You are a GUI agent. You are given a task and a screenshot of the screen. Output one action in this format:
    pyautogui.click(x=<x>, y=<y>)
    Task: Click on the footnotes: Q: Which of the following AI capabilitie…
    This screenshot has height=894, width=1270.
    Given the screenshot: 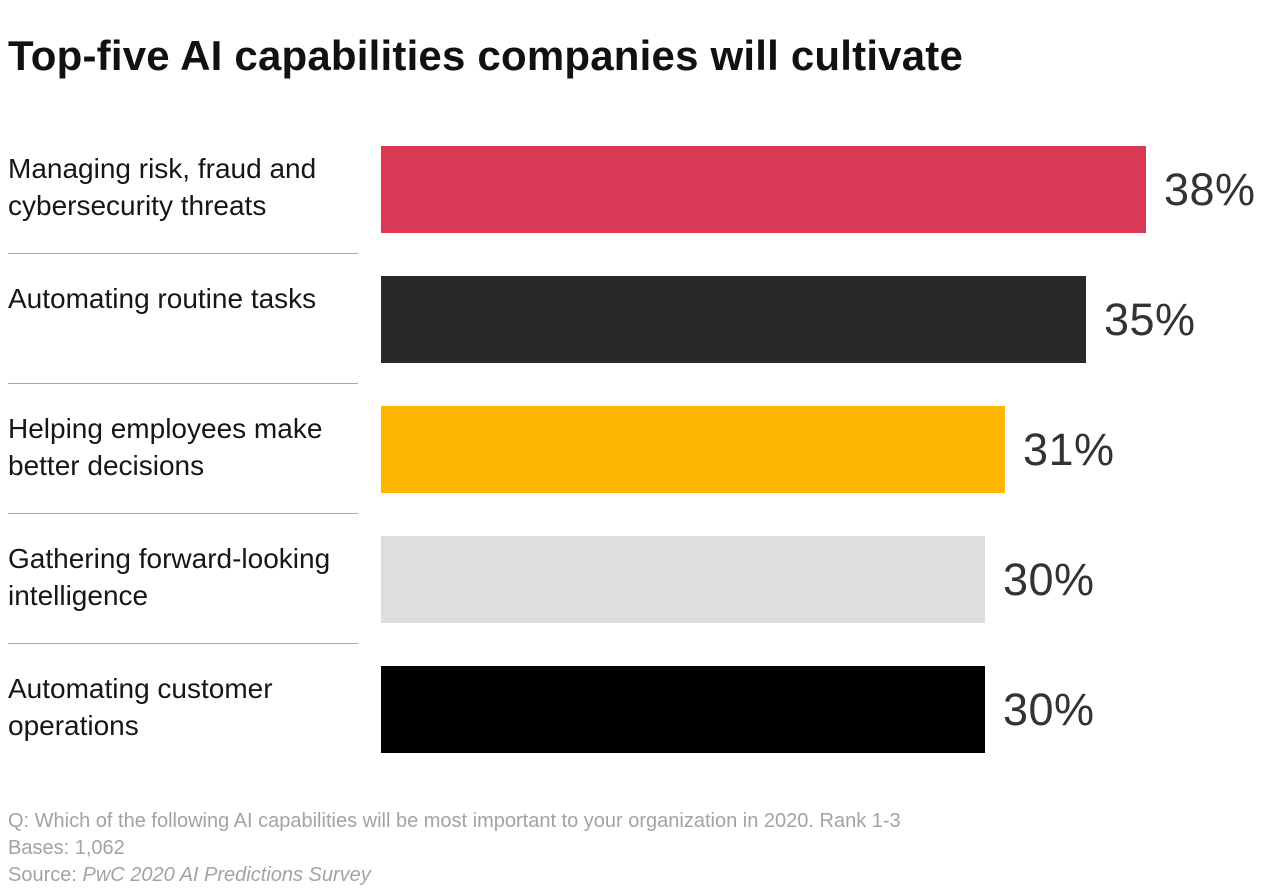 What is the action you would take?
    pyautogui.click(x=635, y=848)
    